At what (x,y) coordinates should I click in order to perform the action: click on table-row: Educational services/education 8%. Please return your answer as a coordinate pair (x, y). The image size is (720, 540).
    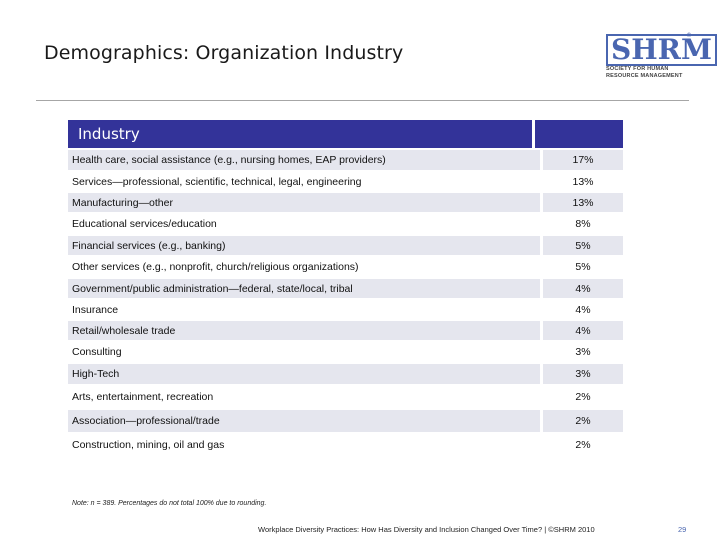
    Looking at the image, I should click on (345, 224).